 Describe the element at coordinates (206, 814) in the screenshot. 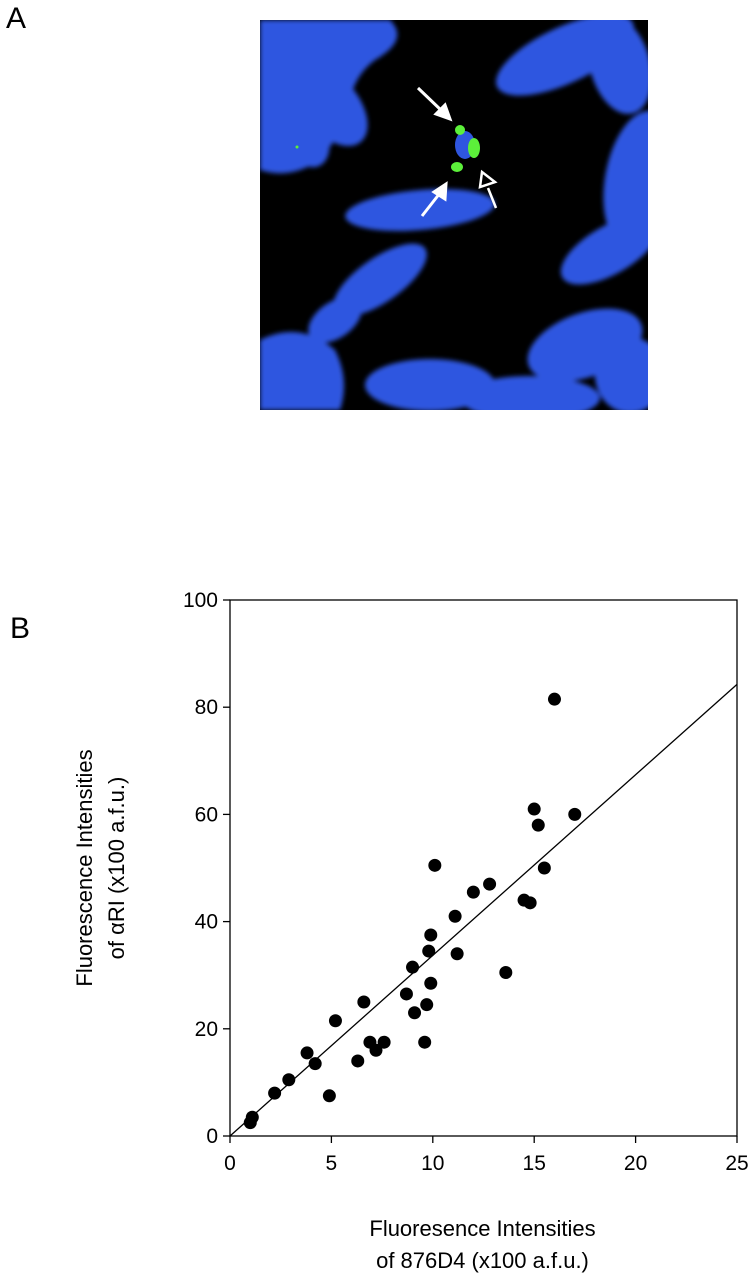

I see `y-tick-label: 60` at that location.